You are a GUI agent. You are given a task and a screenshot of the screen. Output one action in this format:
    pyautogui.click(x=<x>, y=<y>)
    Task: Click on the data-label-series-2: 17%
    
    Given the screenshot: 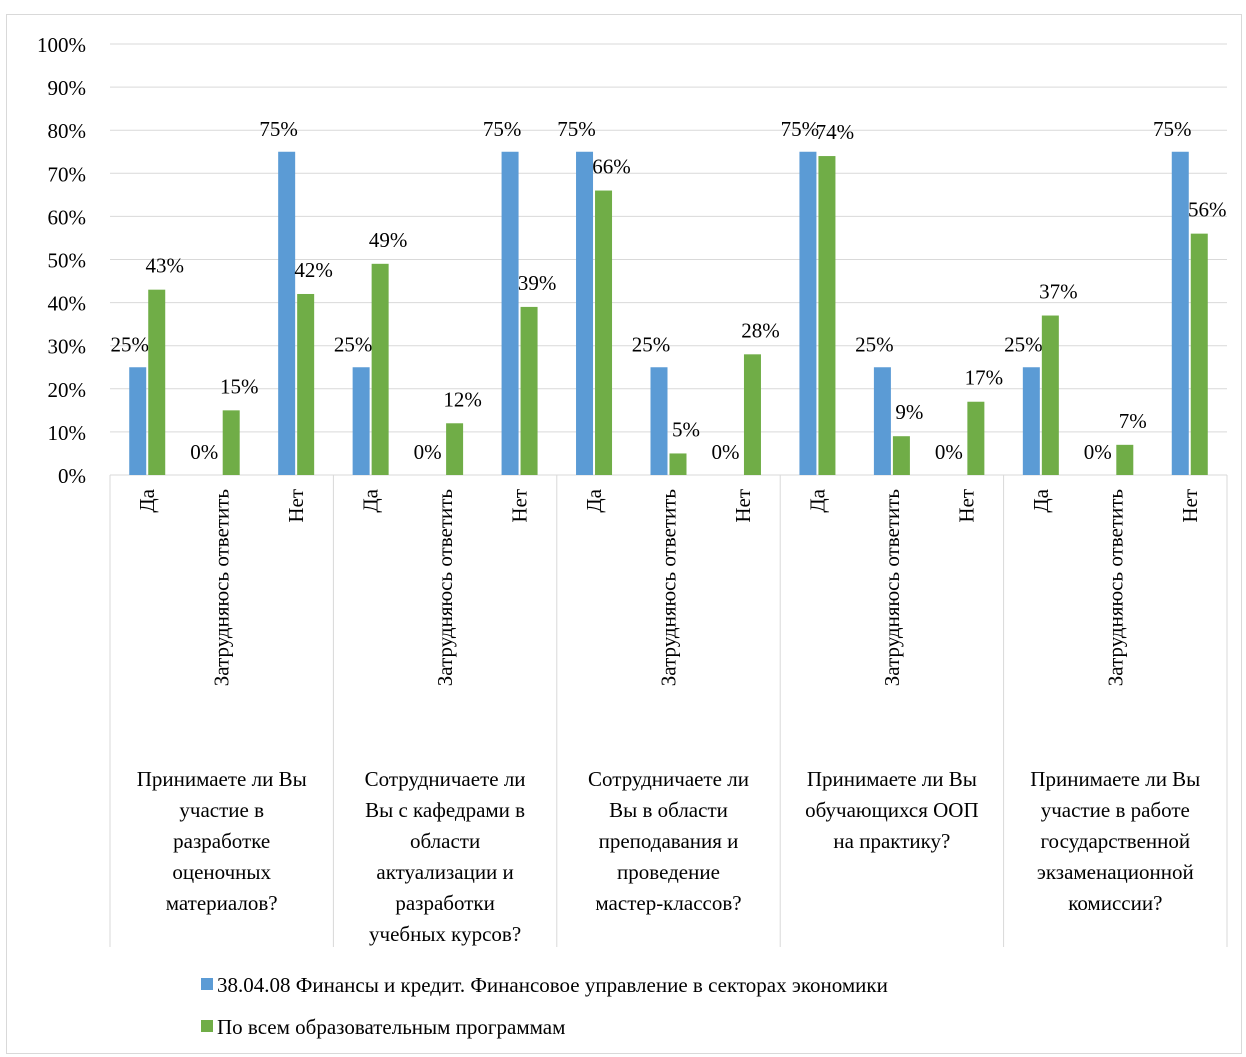 What is the action you would take?
    pyautogui.click(x=984, y=378)
    